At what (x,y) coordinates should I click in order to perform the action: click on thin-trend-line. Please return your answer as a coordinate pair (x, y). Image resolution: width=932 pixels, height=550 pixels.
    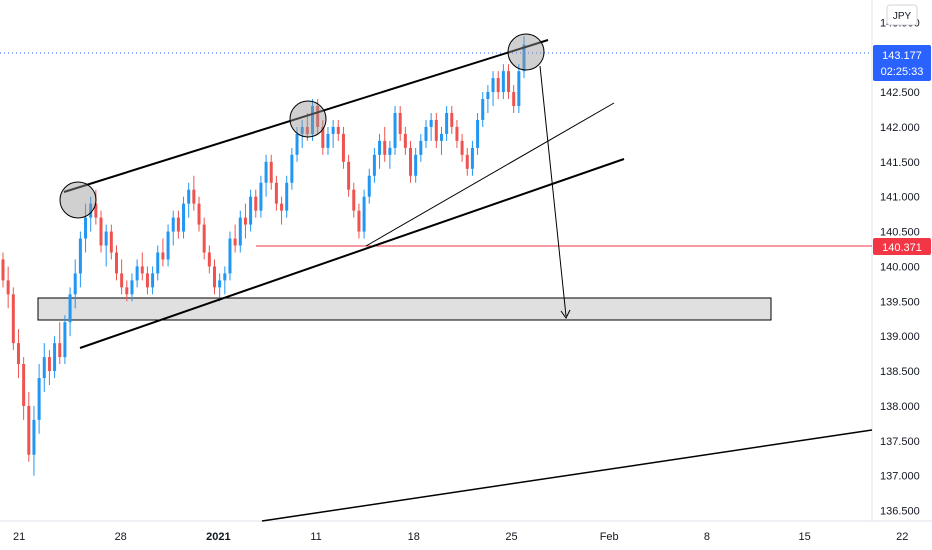
    Looking at the image, I should click on (490, 174).